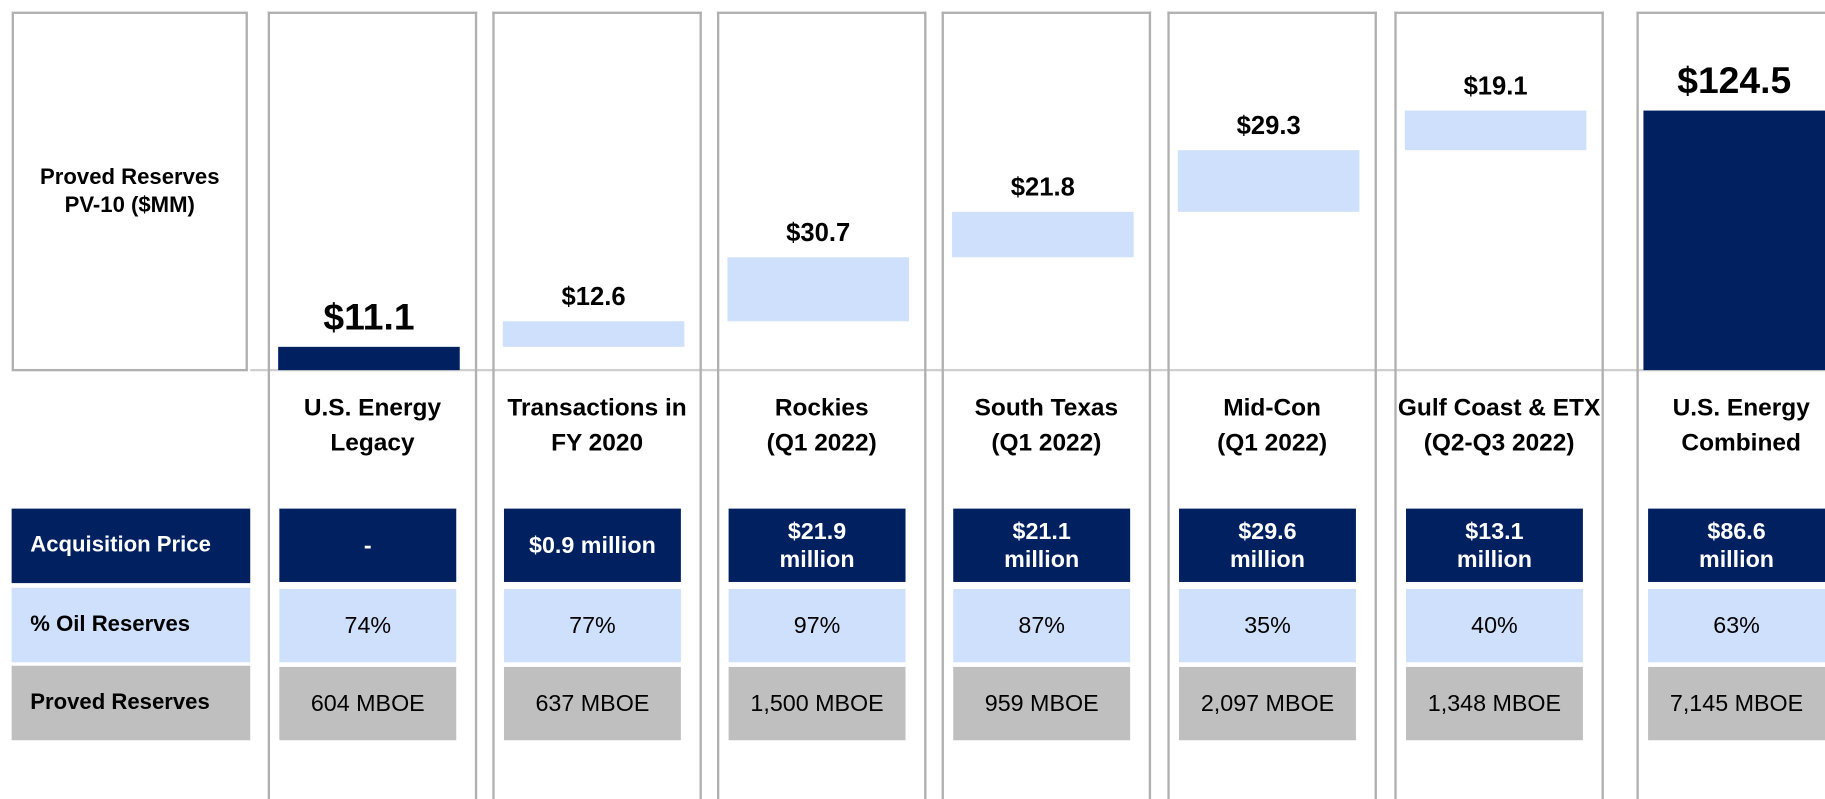 Image resolution: width=1825 pixels, height=799 pixels. What do you see at coordinates (1268, 125) in the screenshot?
I see `value-label: $29.3` at bounding box center [1268, 125].